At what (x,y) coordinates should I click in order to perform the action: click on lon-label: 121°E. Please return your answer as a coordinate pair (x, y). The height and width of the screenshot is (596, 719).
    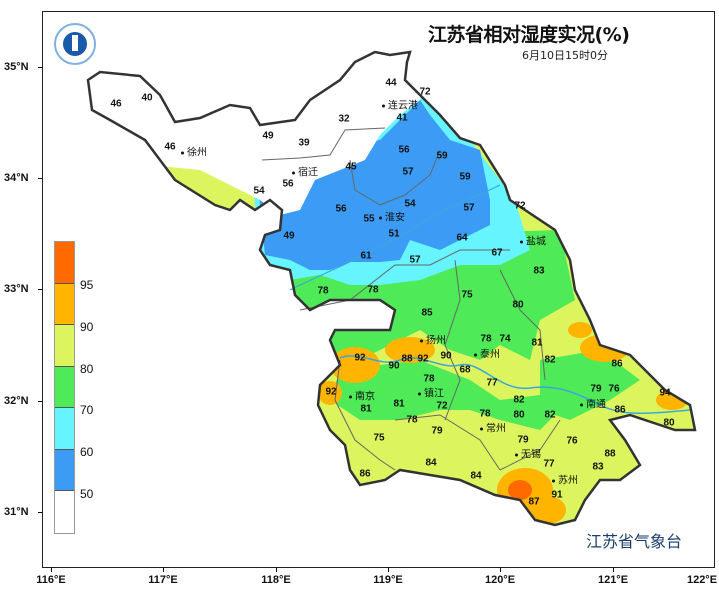
    Looking at the image, I should click on (613, 580).